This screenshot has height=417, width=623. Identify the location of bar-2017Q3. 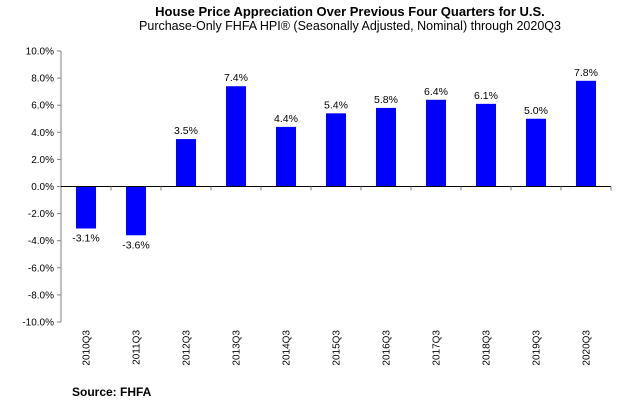
(436, 143).